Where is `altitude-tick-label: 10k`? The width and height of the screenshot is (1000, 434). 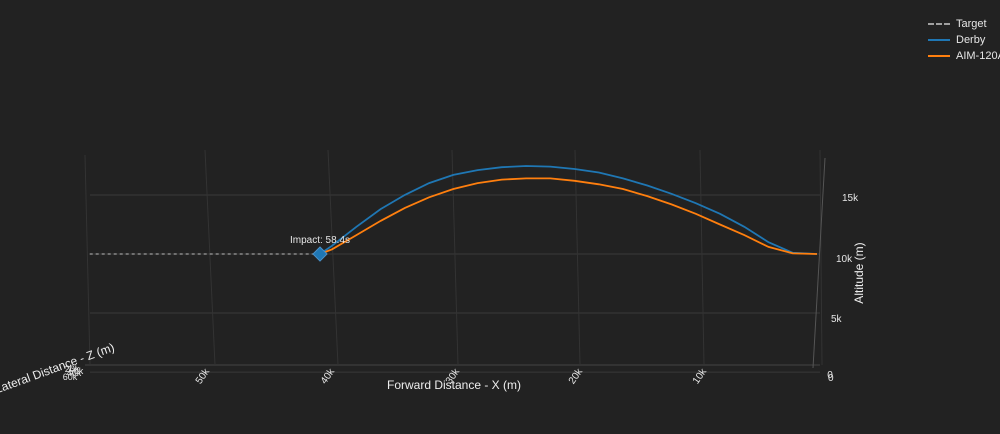 altitude-tick-label: 10k is located at coordinates (844, 259).